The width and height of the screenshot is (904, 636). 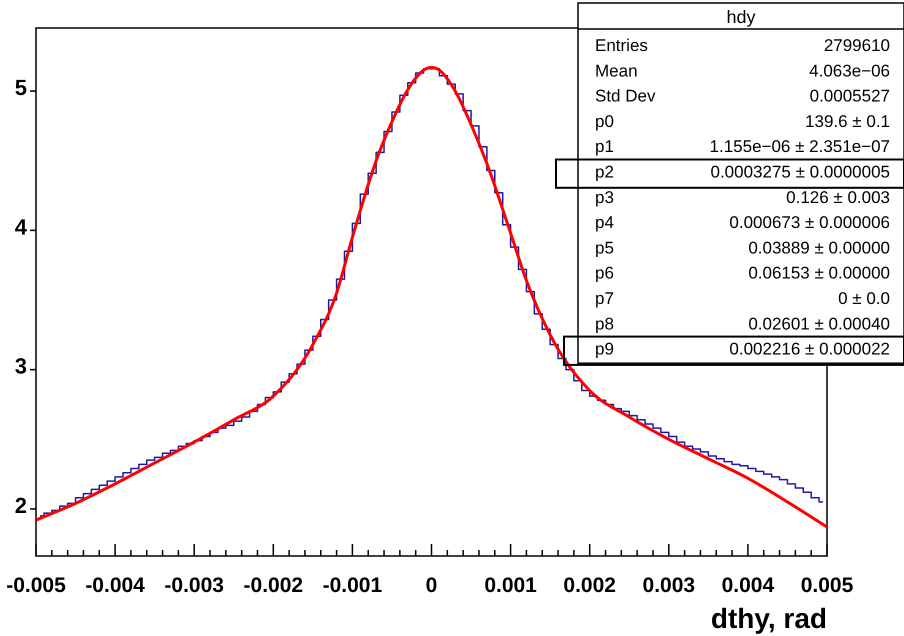 I want to click on x-tick-label: 0.002, so click(x=589, y=585).